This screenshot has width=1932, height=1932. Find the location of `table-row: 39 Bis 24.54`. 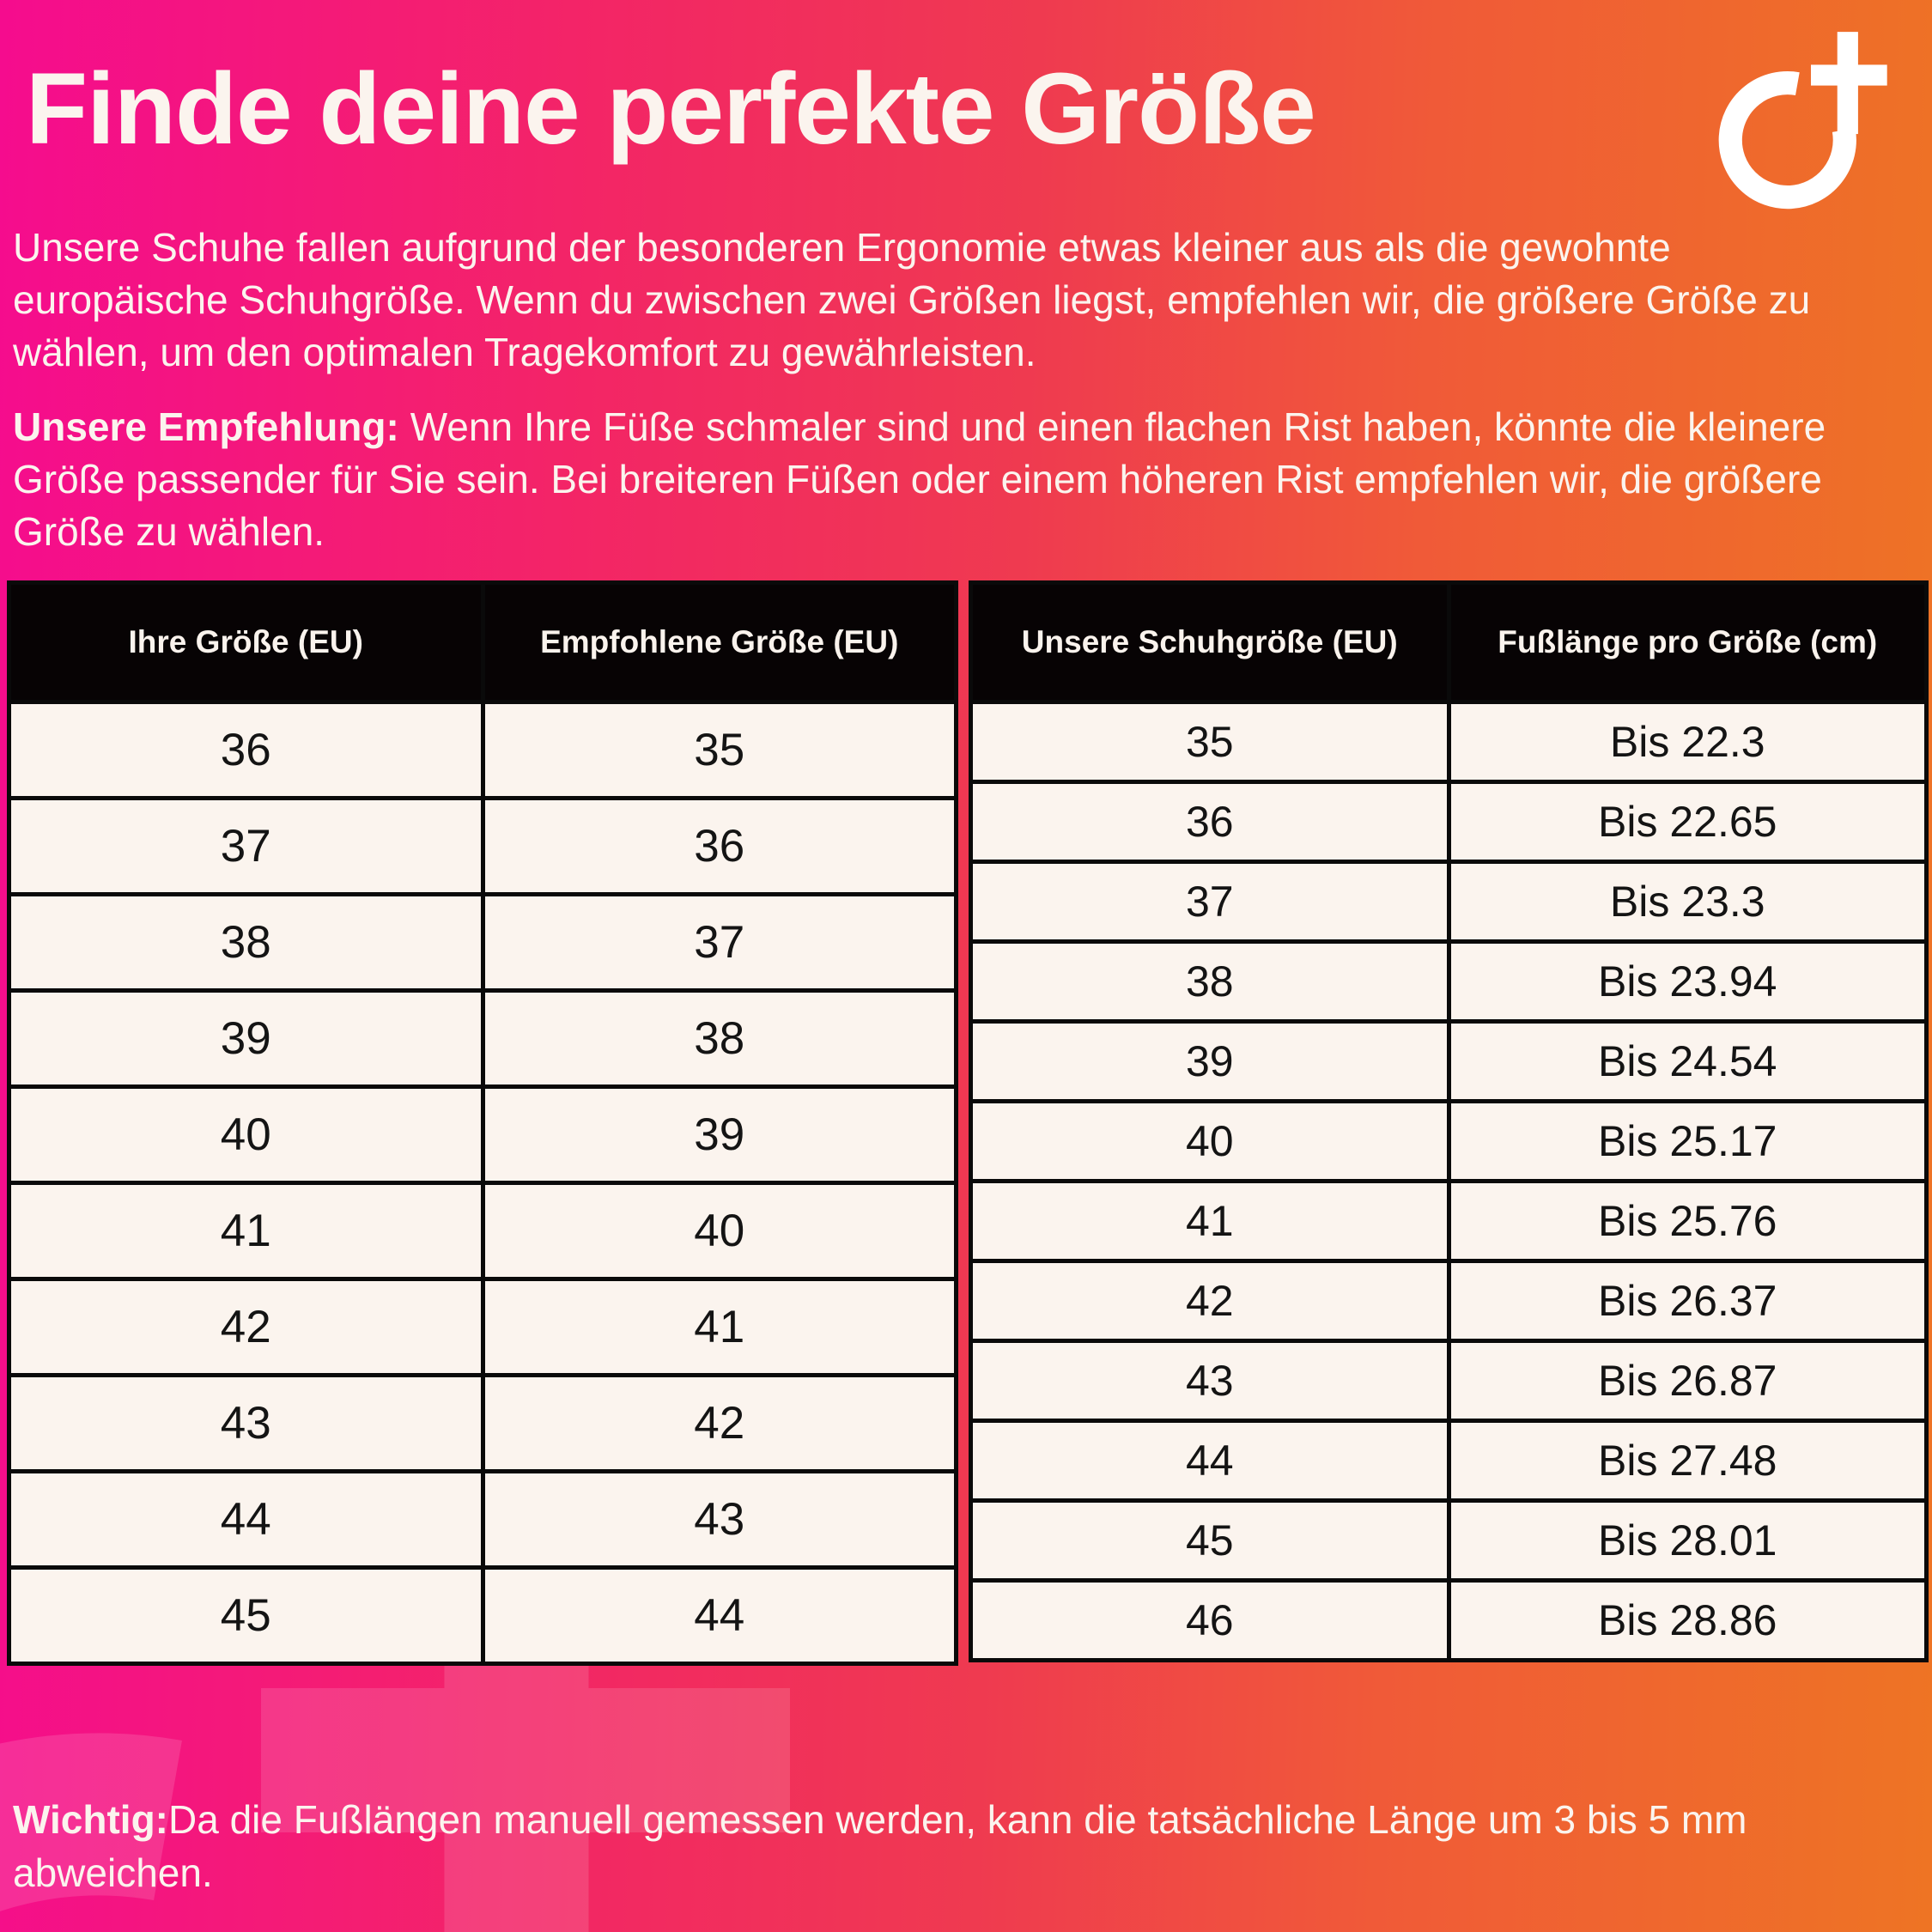

table-row: 39 Bis 24.54 is located at coordinates (1449, 1061).